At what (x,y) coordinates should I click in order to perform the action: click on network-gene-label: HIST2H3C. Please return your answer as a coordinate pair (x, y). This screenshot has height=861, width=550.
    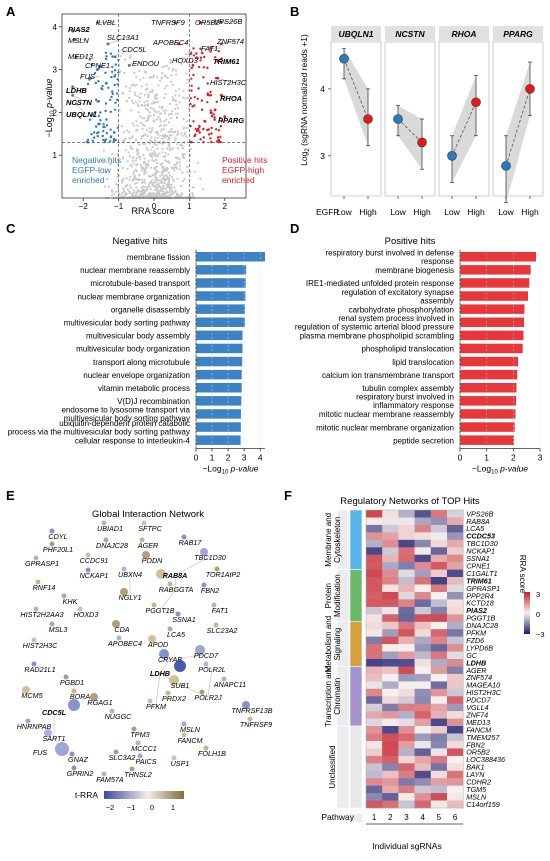
    Looking at the image, I should click on (41, 645).